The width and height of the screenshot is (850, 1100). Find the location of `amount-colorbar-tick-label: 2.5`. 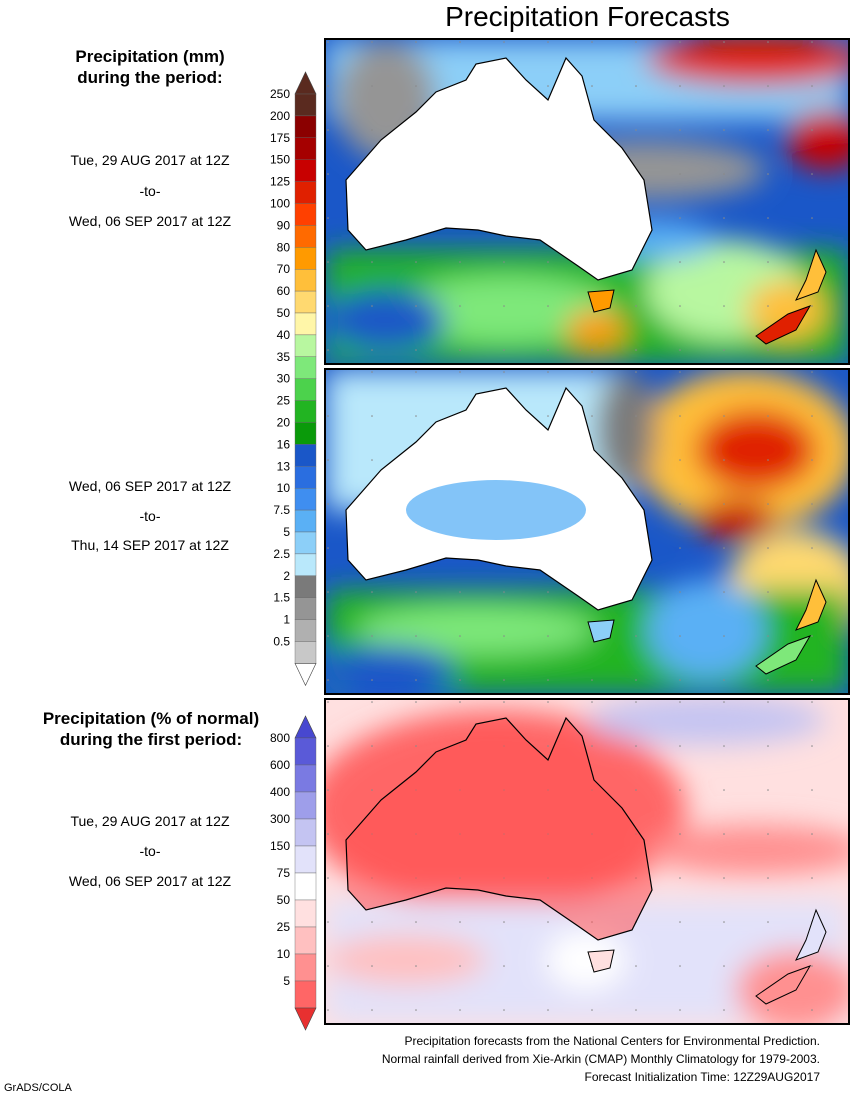

amount-colorbar-tick-label: 2.5 is located at coordinates (281, 554).